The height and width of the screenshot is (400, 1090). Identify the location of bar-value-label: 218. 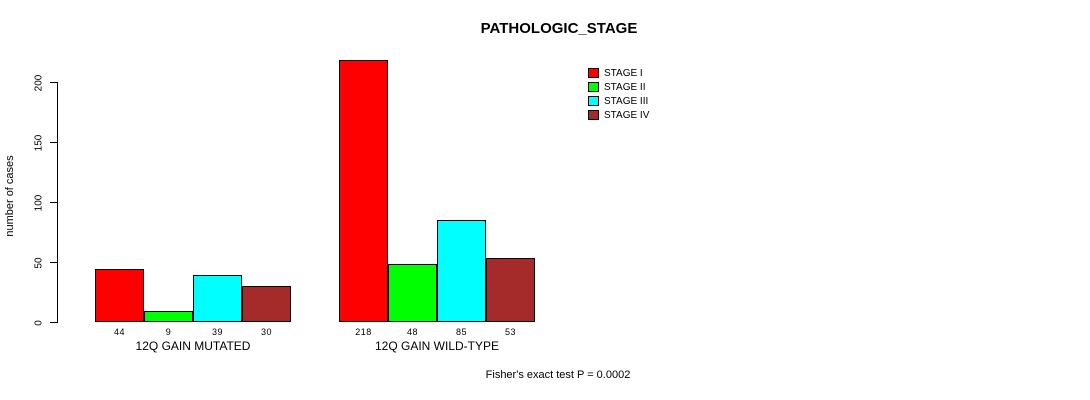
(363, 332).